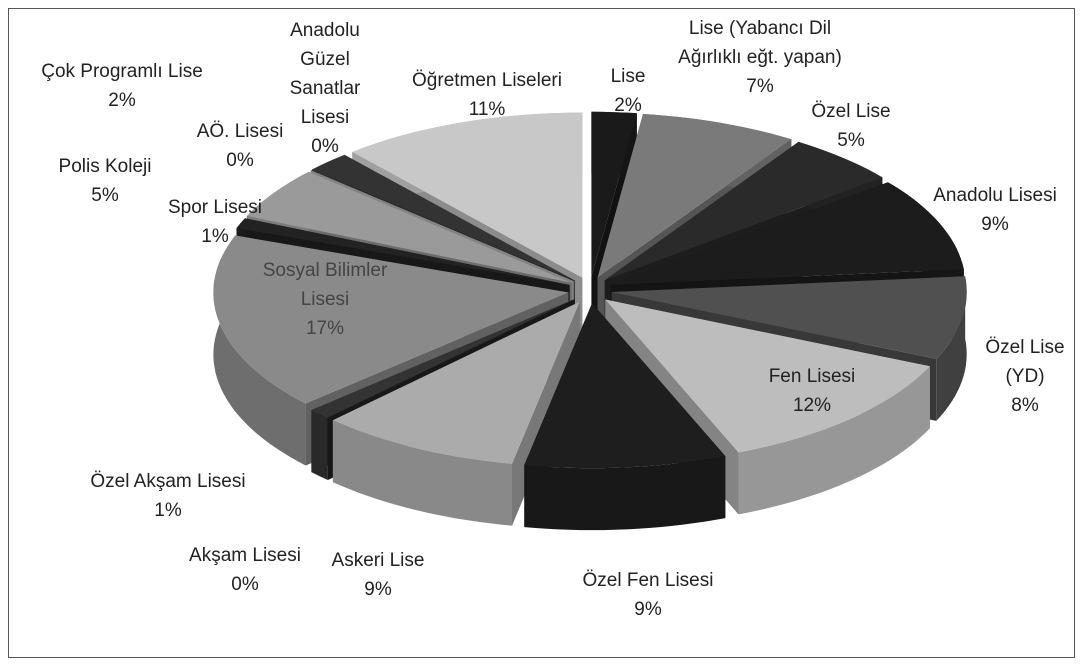 The width and height of the screenshot is (1085, 668). Describe the element at coordinates (215, 207) in the screenshot. I see `category-label: Spor Lisesi` at that location.